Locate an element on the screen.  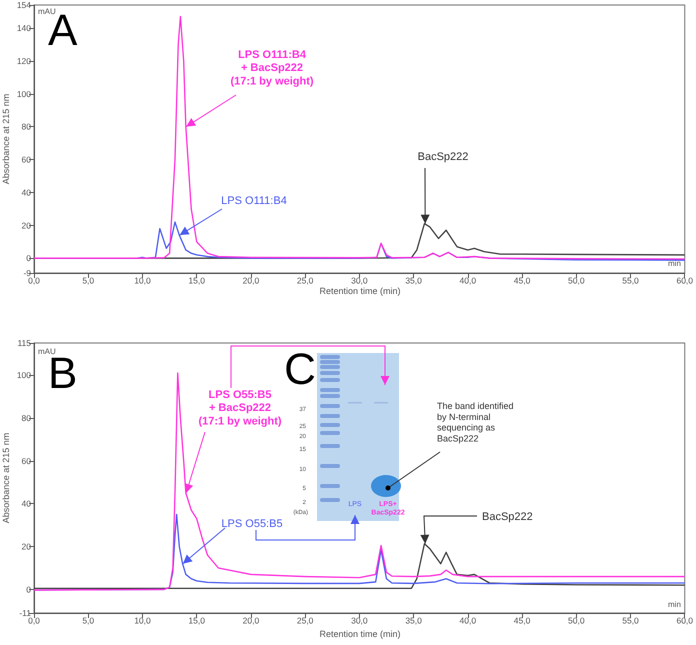
y-tick-label: -11 is located at coordinates (25, 613).